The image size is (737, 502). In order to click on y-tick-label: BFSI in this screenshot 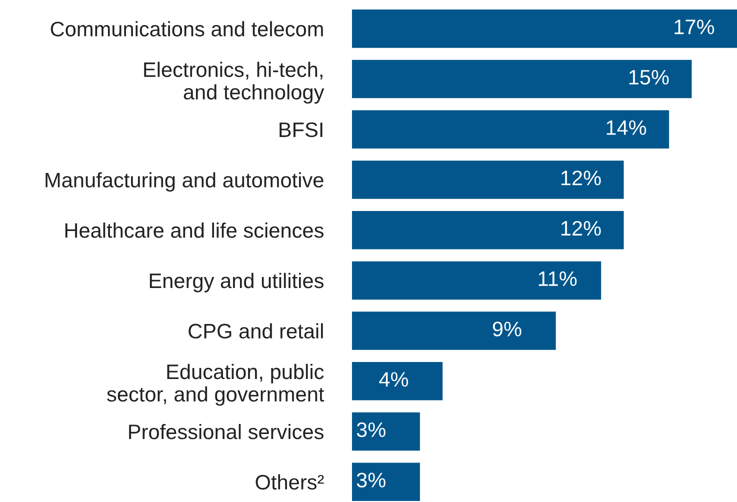, I will do `click(301, 130)`.